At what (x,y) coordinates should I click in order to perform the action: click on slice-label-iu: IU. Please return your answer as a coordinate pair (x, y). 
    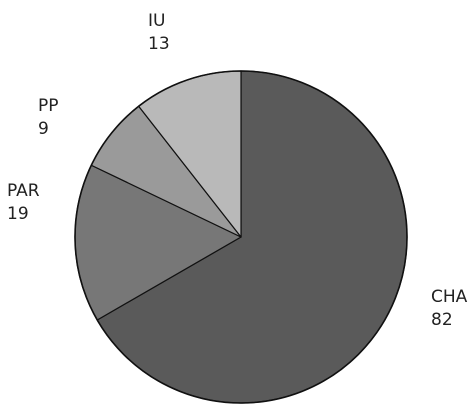
    Looking at the image, I should click on (156, 21).